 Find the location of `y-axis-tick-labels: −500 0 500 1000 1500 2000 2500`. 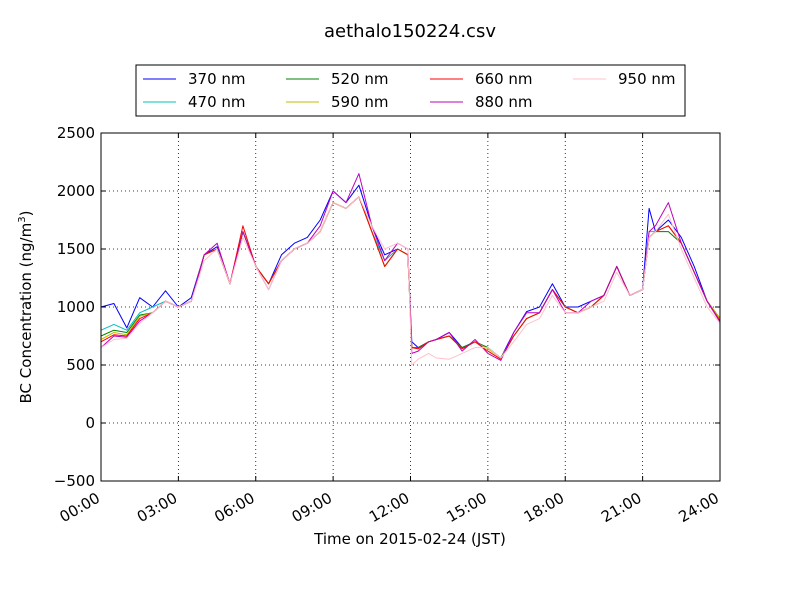

y-axis-tick-labels: −500 0 500 1000 1500 2000 2500 is located at coordinates (74, 307).